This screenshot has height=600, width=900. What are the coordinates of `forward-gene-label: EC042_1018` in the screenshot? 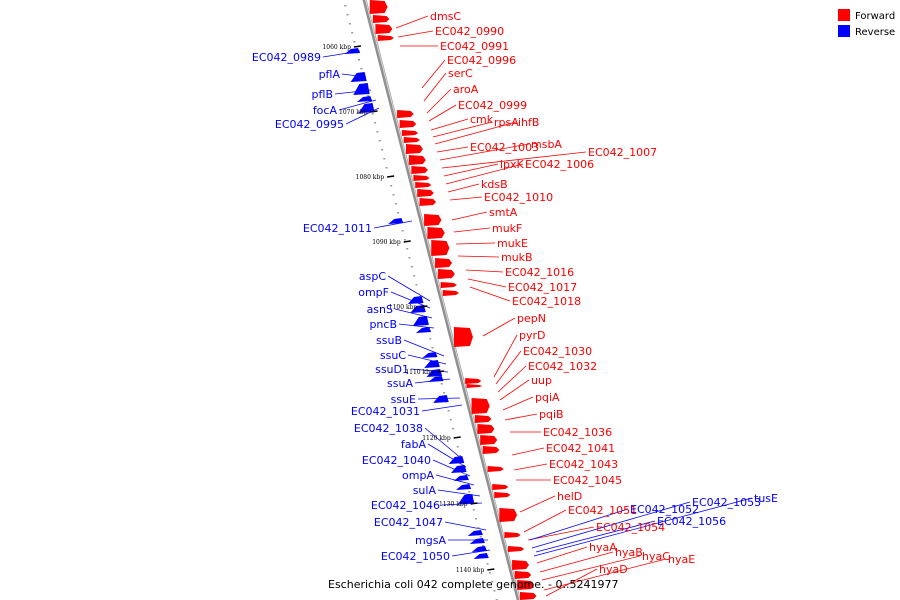 It's located at (546, 301).